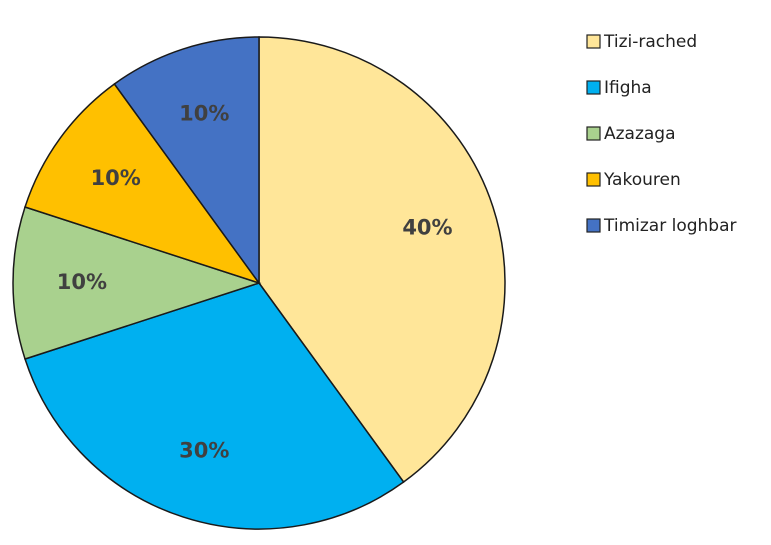  I want to click on value-label: 30%, so click(204, 450).